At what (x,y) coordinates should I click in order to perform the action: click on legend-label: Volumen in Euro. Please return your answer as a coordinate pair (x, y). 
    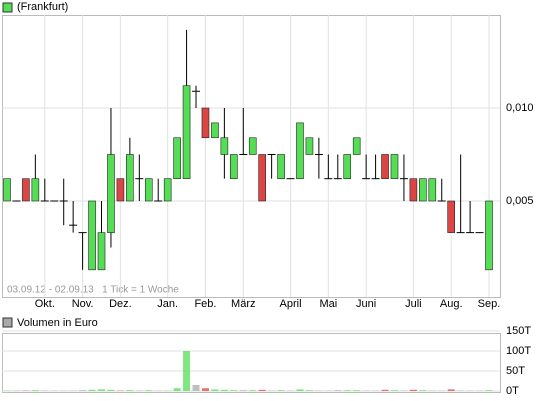
    Looking at the image, I should click on (57, 323).